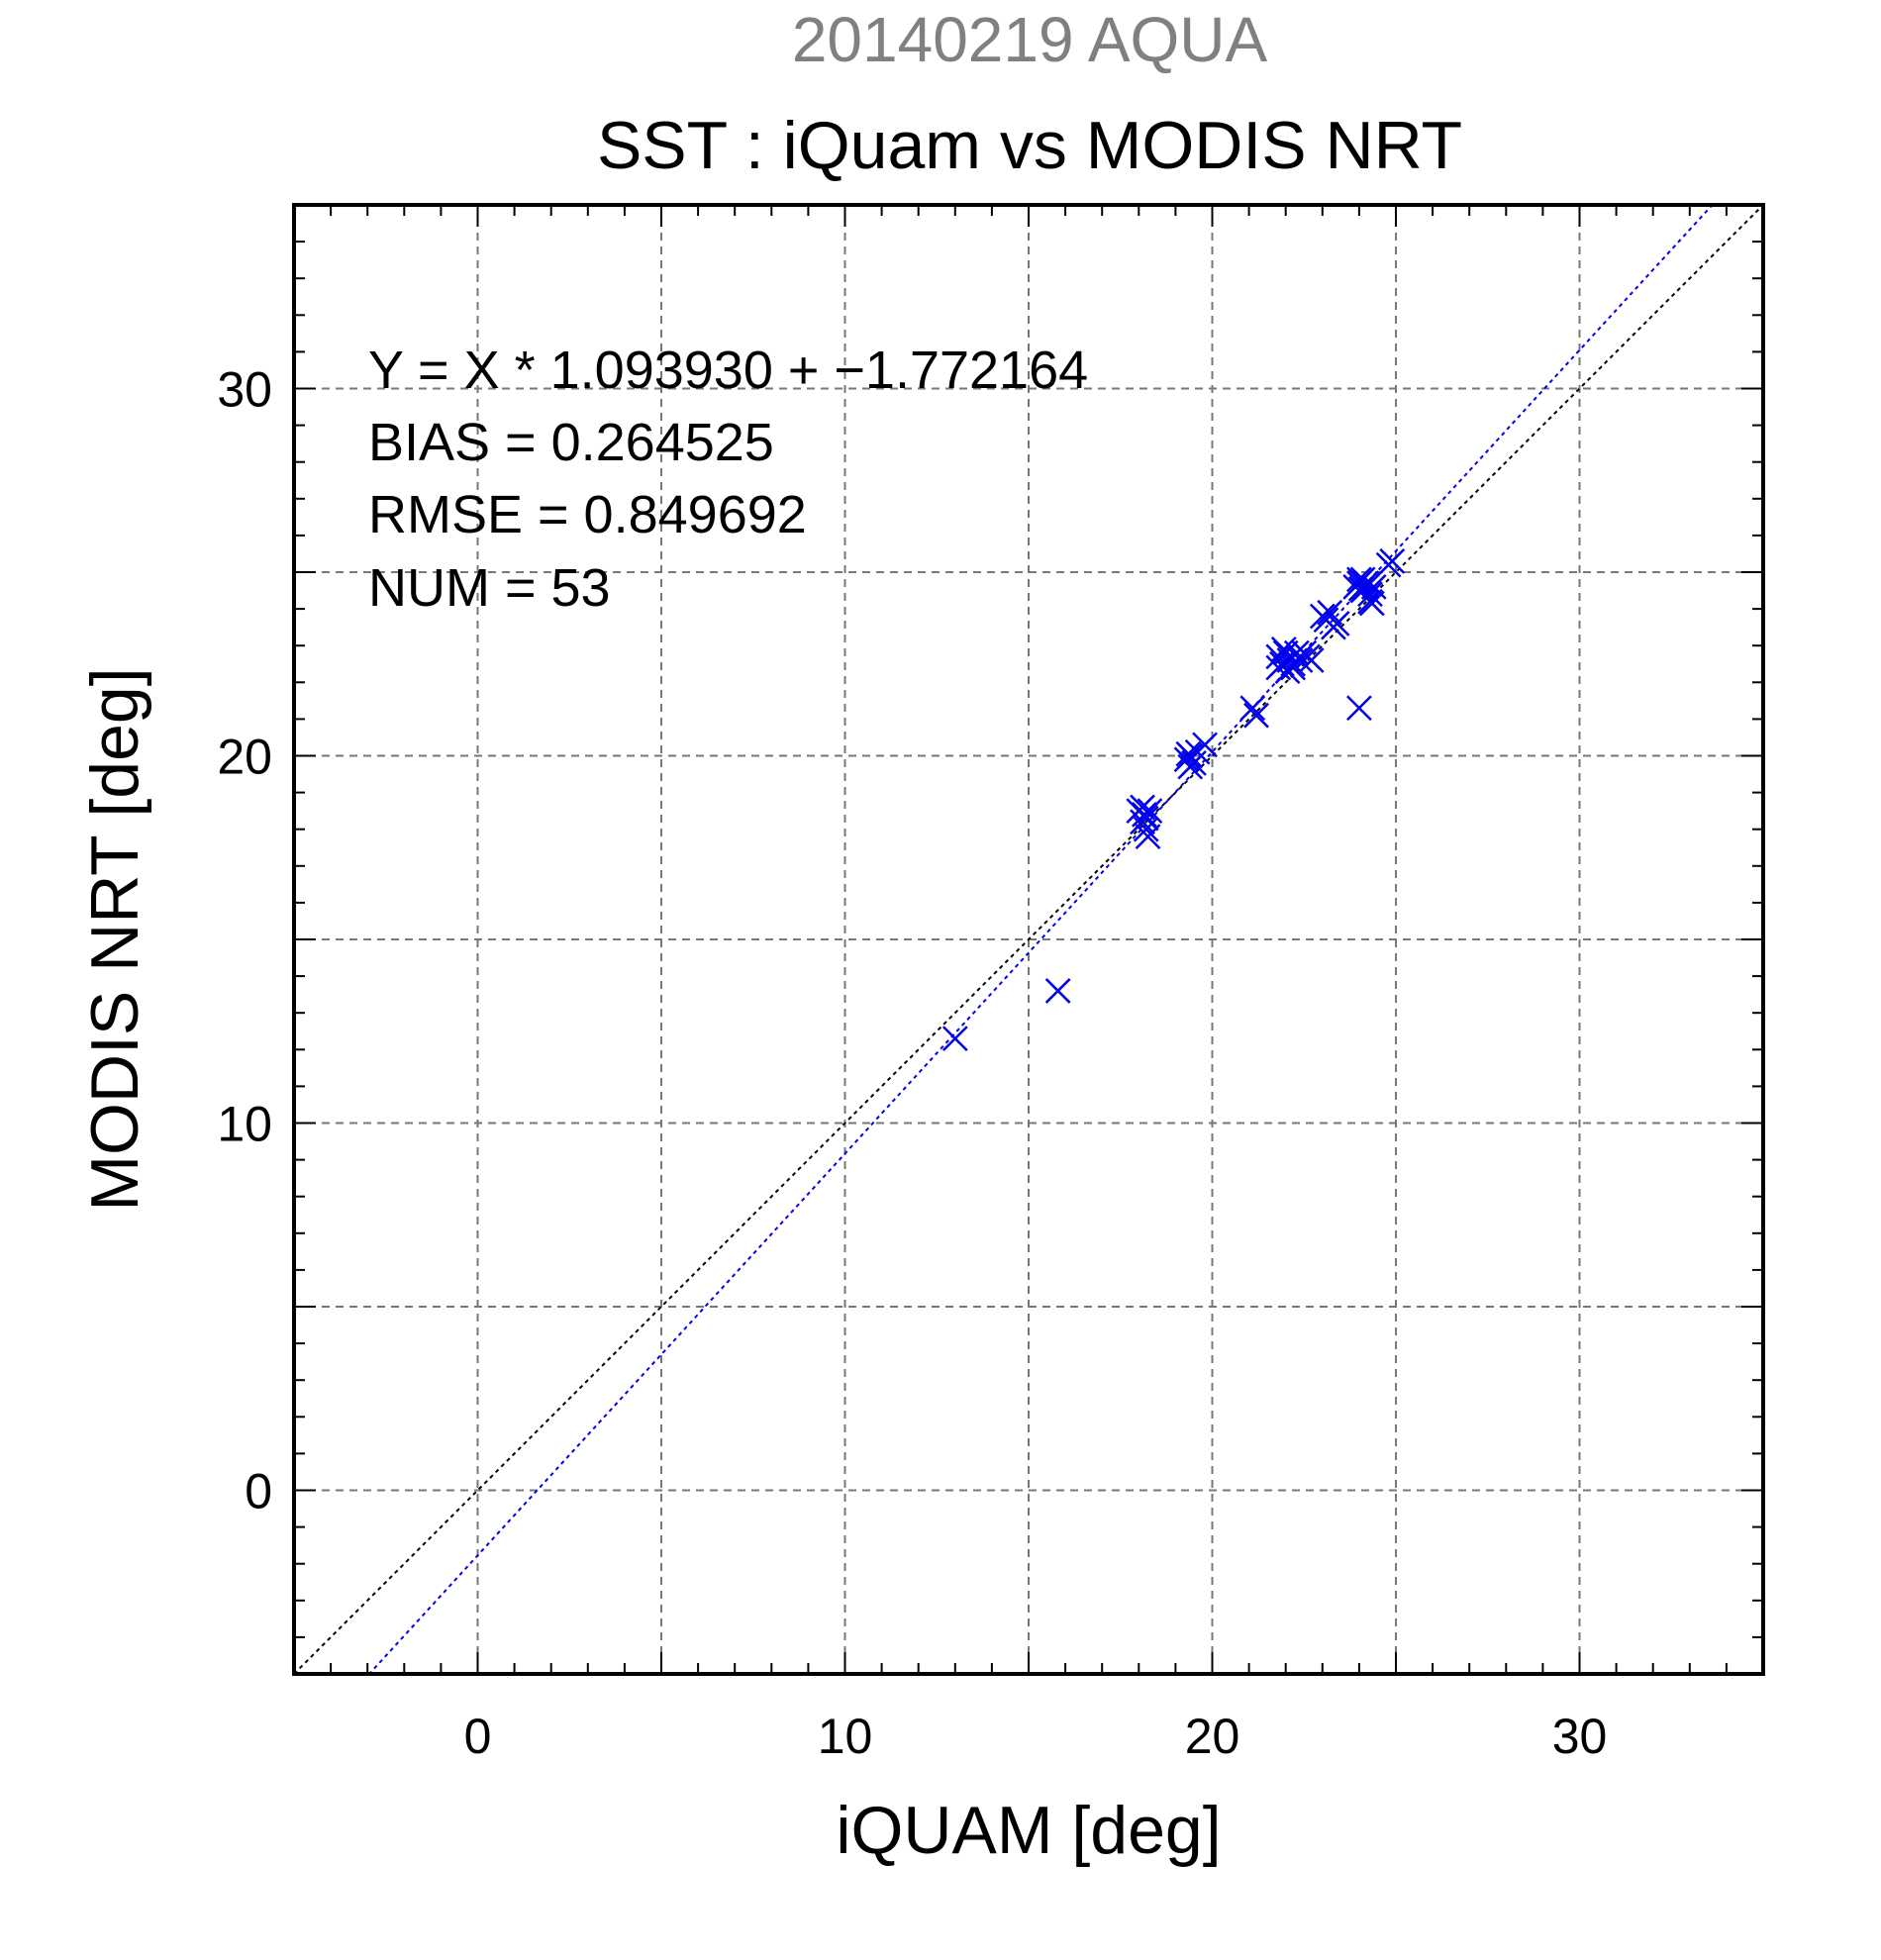 Image resolution: width=1881 pixels, height=1960 pixels. I want to click on y-tick-label: 10, so click(245, 1124).